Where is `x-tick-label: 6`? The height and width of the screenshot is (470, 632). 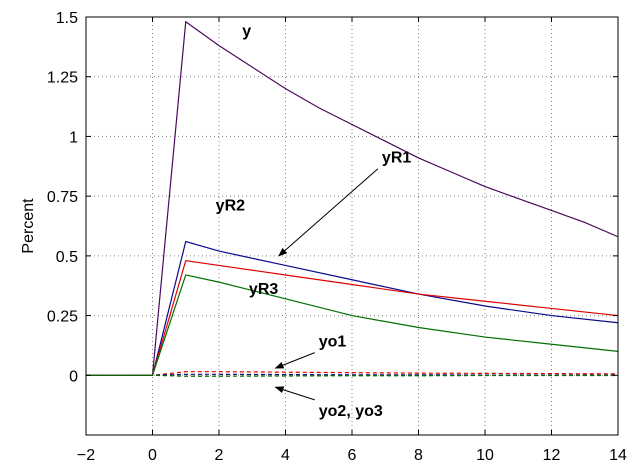 x-tick-label: 6 is located at coordinates (352, 455).